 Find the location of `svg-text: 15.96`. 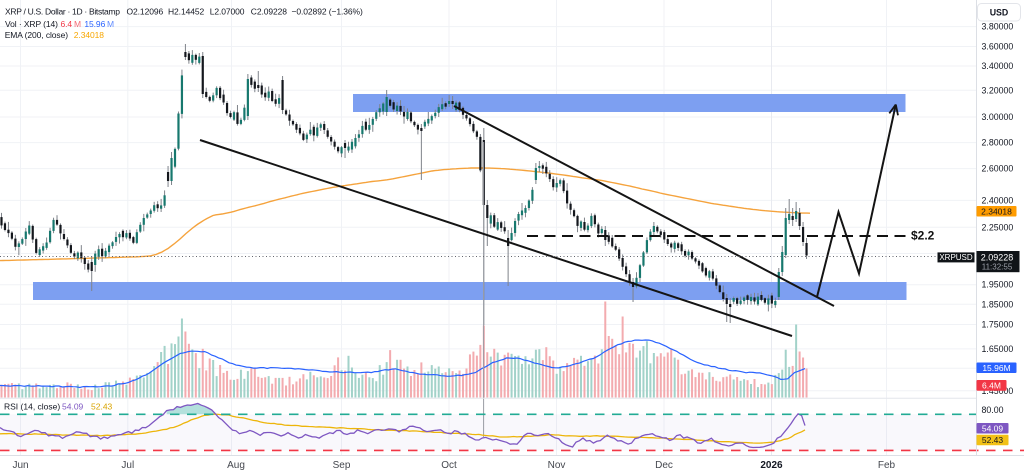

svg-text: 15.96 is located at coordinates (94, 24).